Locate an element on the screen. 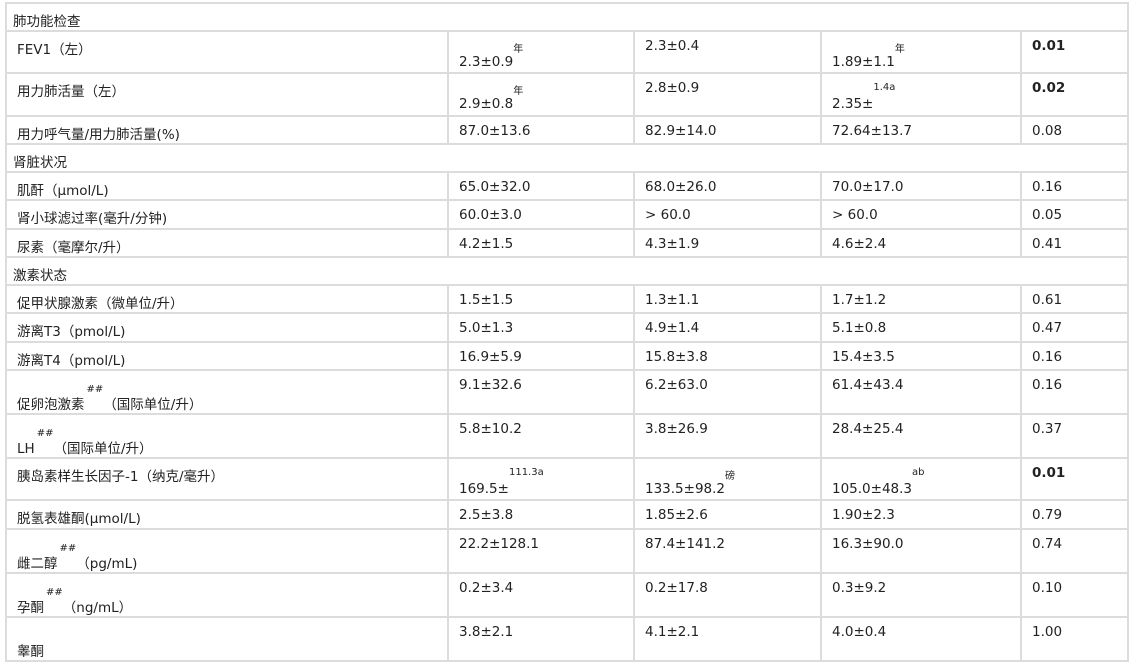 The width and height of the screenshot is (1131, 662). value-cell: 5.8±10.2 is located at coordinates (541, 436).